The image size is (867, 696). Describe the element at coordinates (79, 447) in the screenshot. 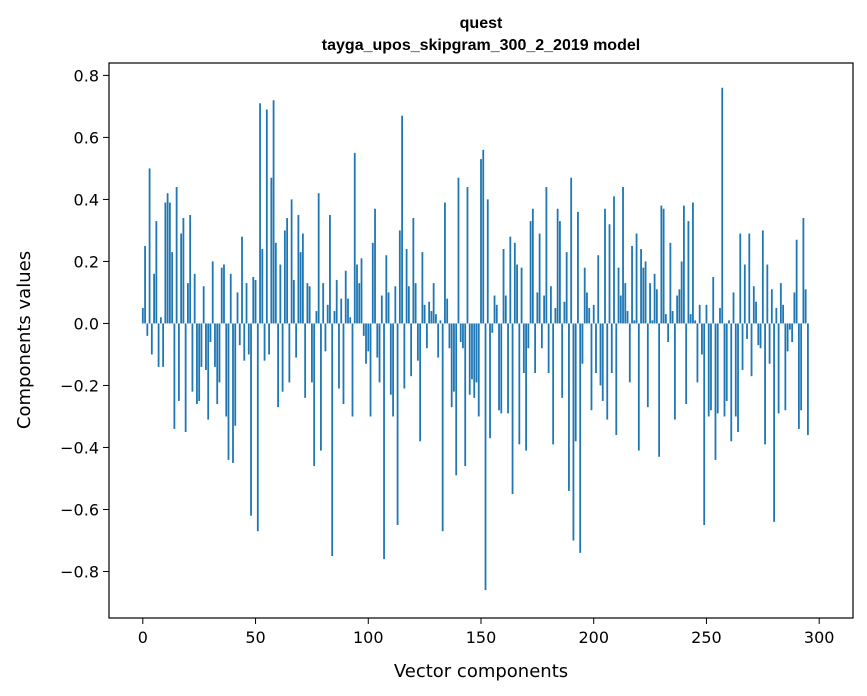

I see `y-tick-label: −0.4` at that location.